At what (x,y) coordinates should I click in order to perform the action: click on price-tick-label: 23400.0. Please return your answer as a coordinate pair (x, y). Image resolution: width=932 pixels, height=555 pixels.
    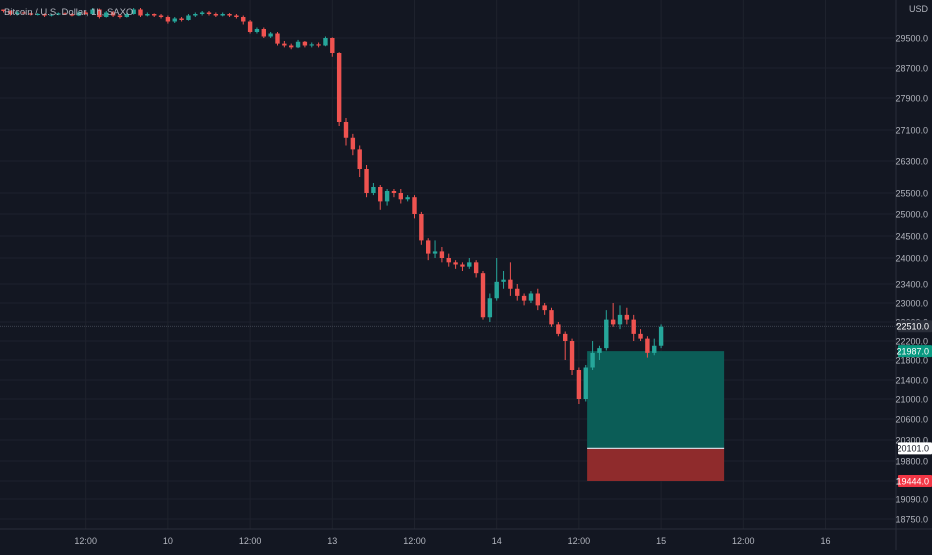
    Looking at the image, I should click on (911, 285).